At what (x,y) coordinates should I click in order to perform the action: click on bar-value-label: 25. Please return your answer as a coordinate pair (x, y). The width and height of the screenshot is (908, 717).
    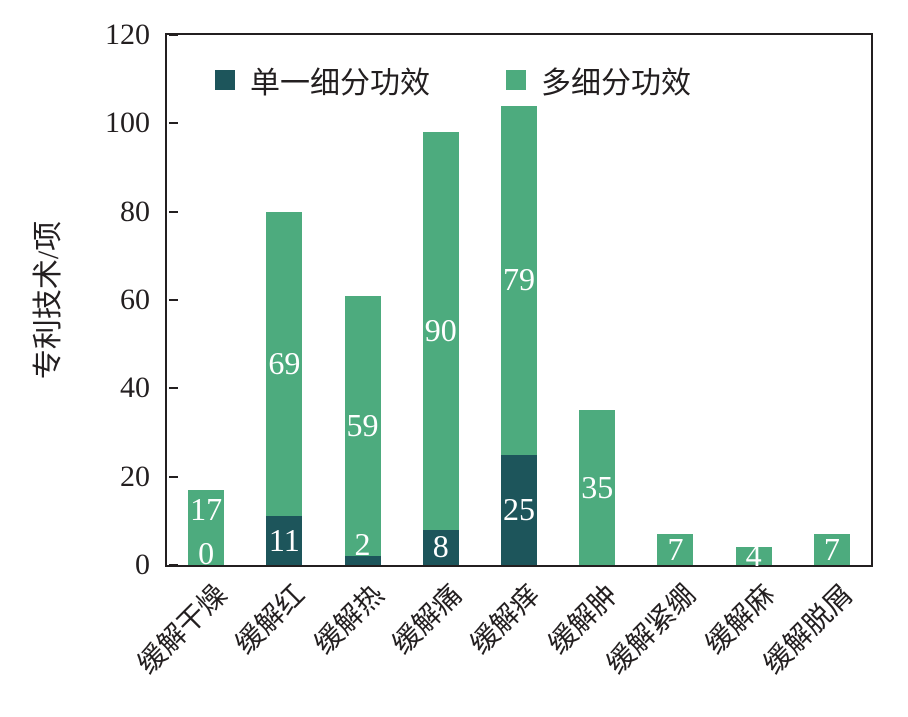
    Looking at the image, I should click on (519, 508).